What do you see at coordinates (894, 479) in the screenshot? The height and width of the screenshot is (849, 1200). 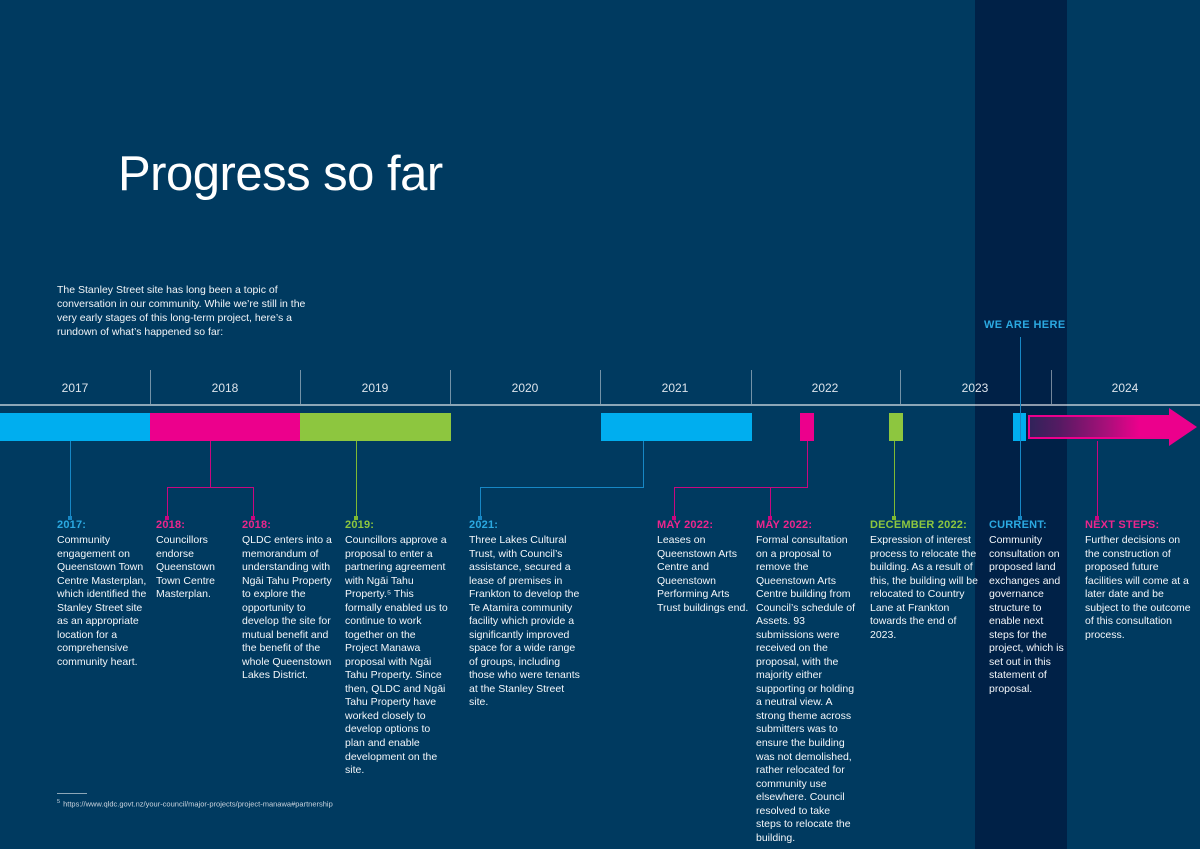 I see `connector-line-december-2022` at bounding box center [894, 479].